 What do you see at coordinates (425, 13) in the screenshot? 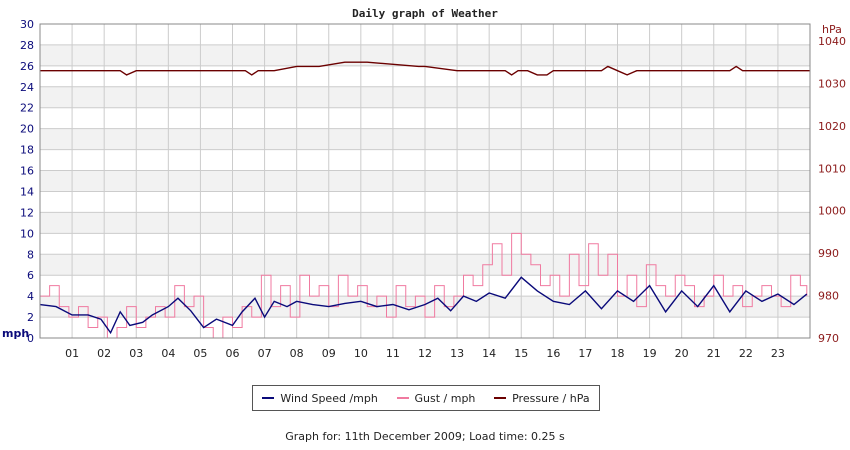
I see `chart-title: Daily graph of Weather` at bounding box center [425, 13].